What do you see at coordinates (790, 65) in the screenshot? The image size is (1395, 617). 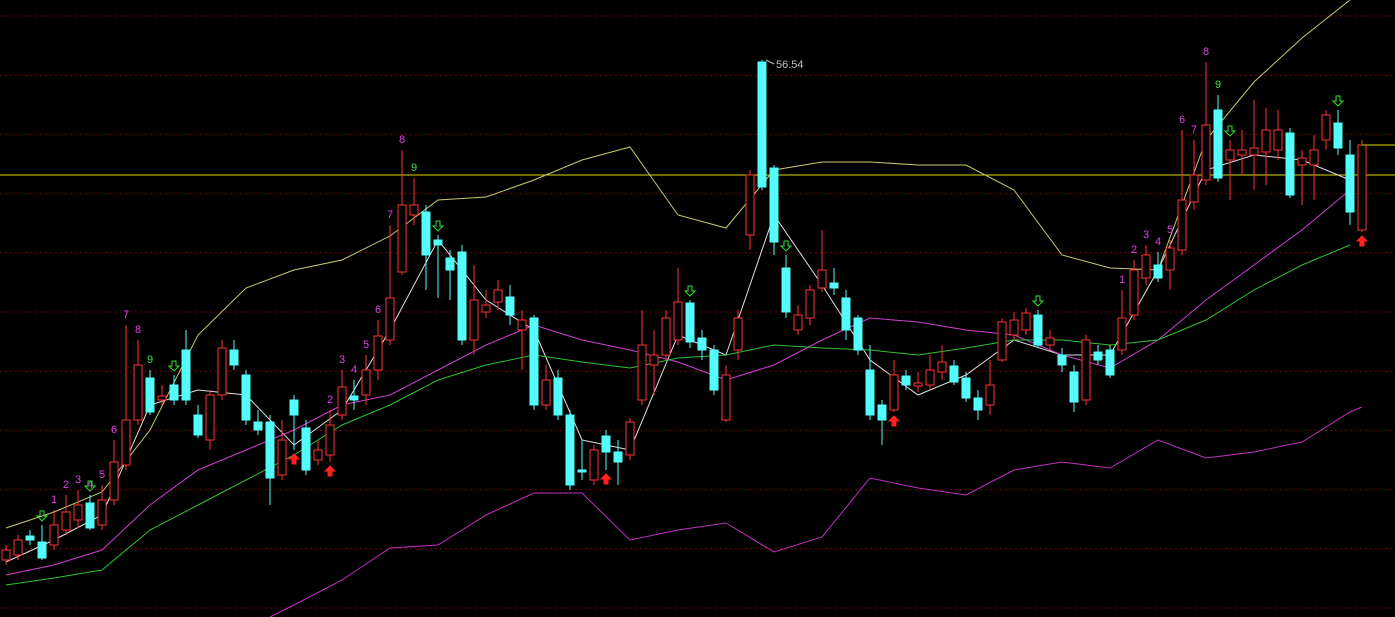 I see `max-label: 56.54` at bounding box center [790, 65].